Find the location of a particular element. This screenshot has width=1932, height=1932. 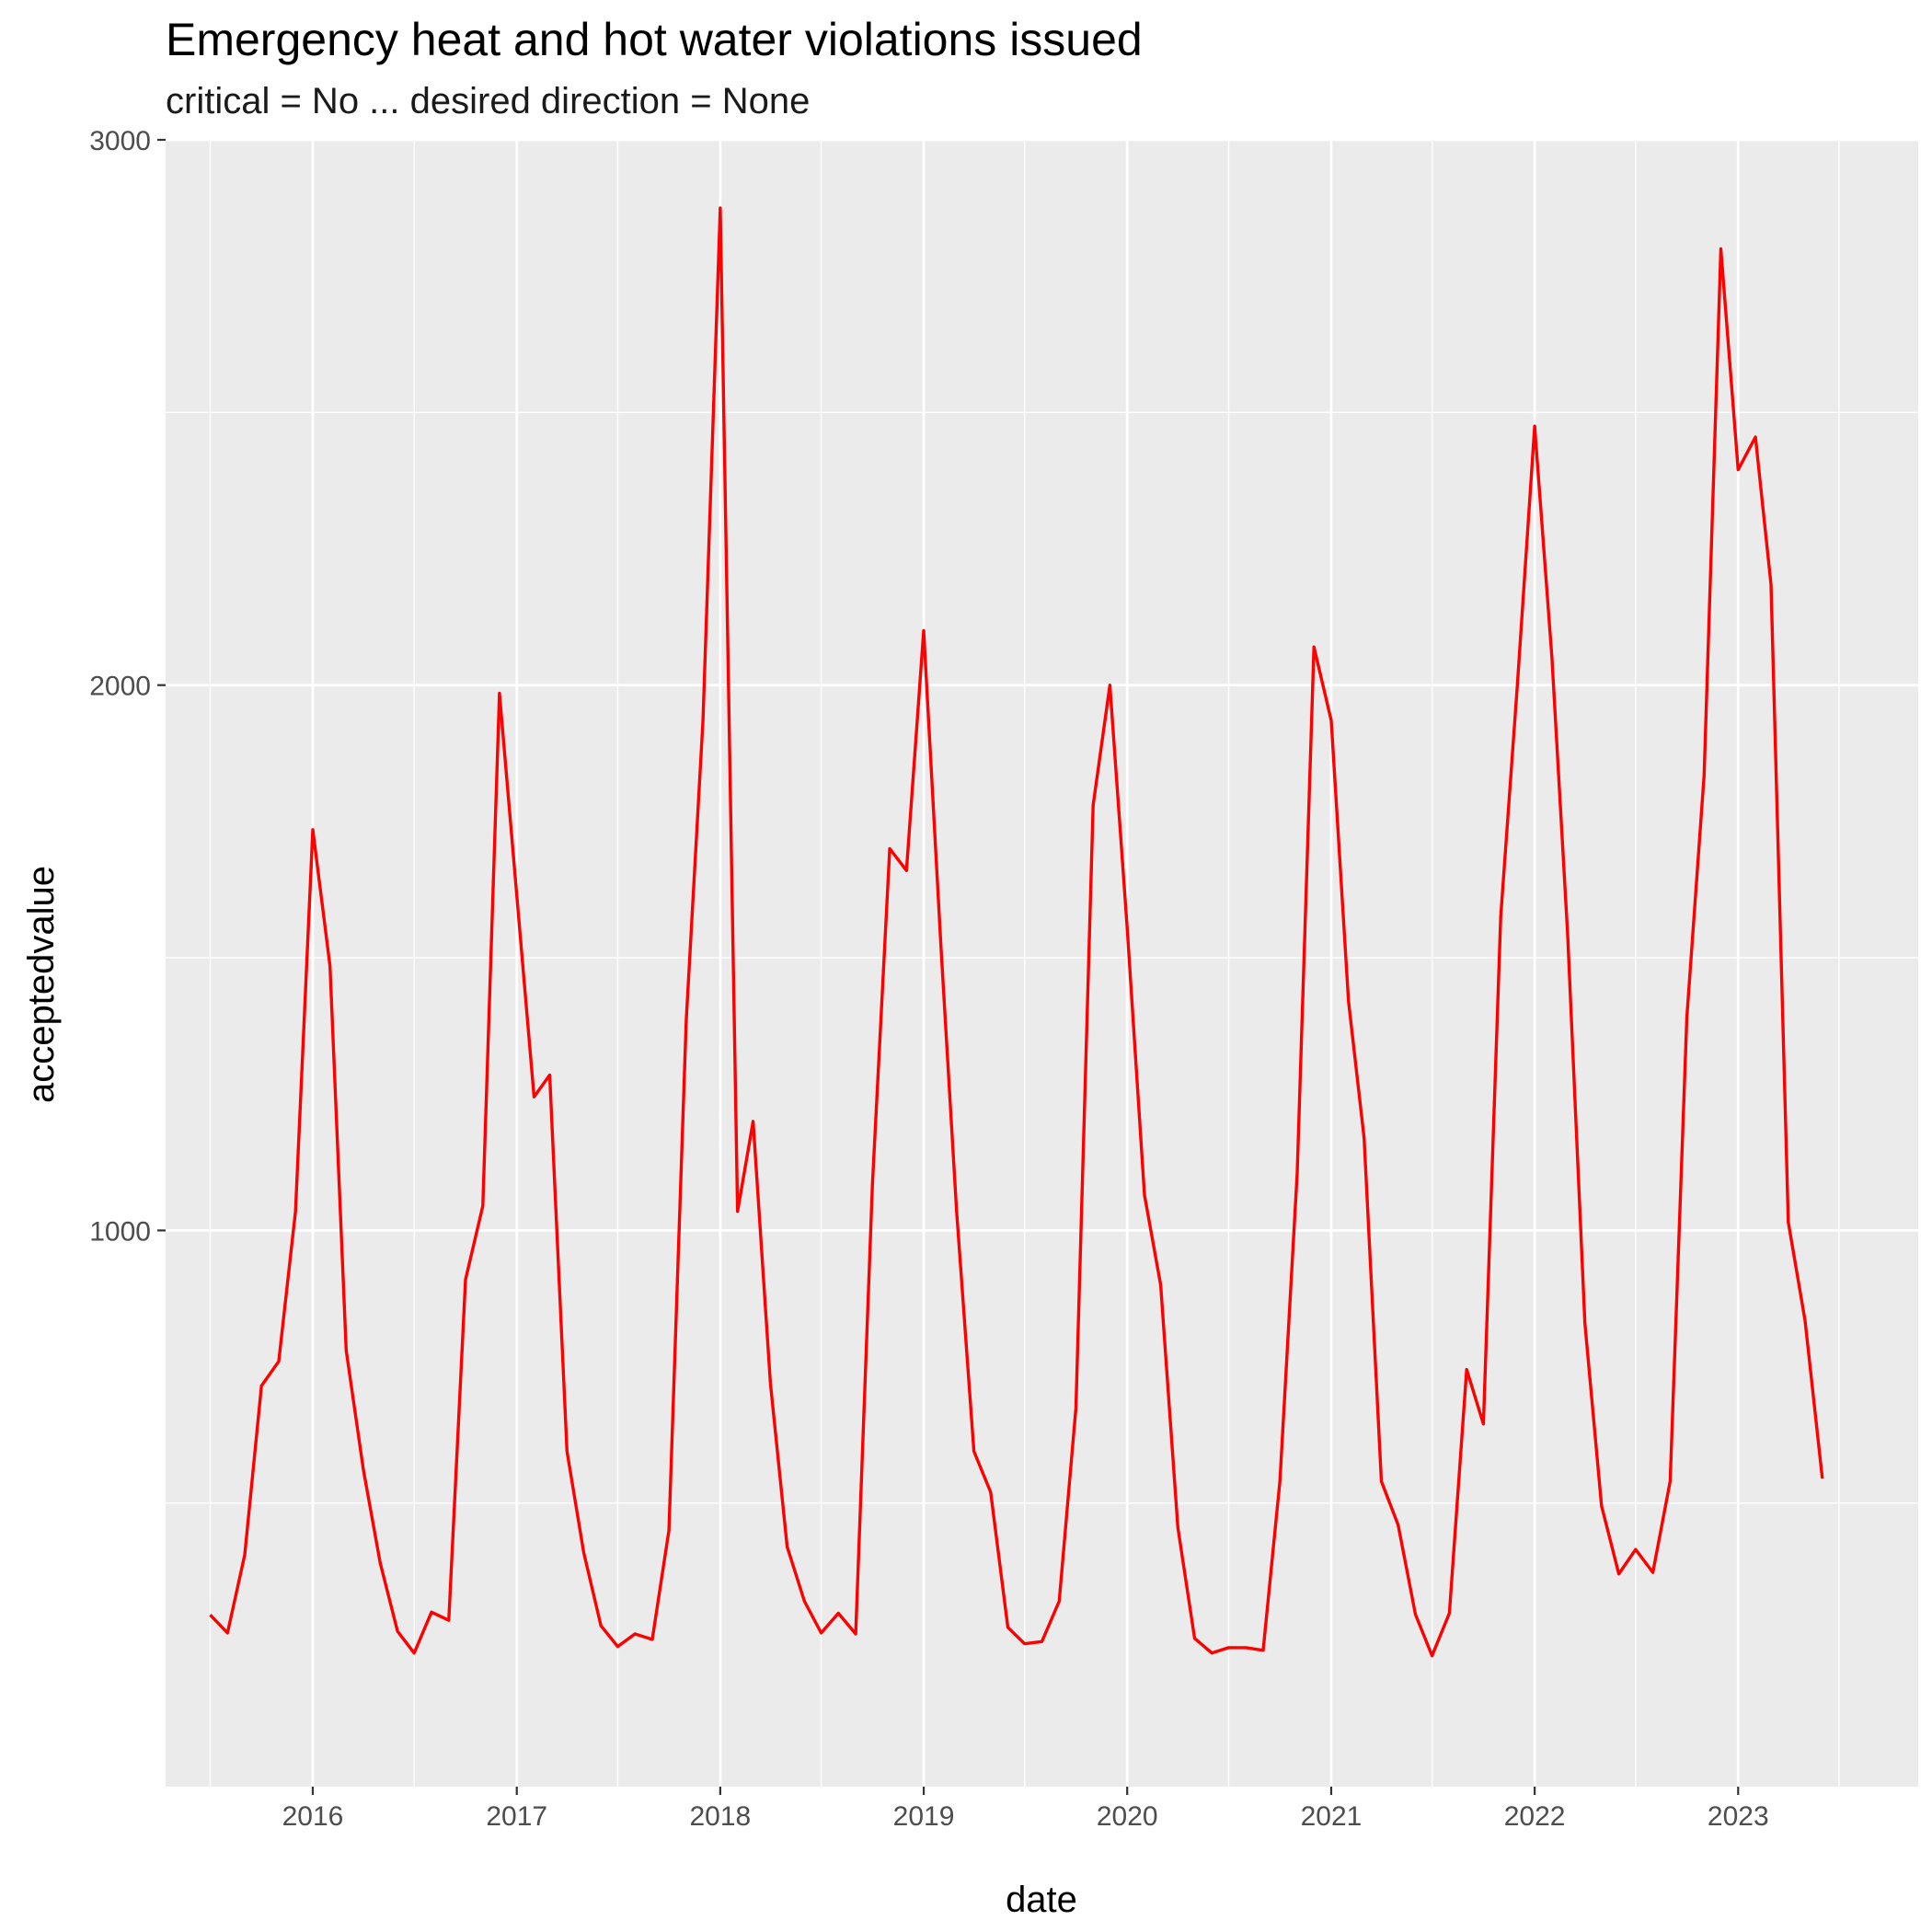

x-tick-label: 2023 is located at coordinates (1738, 1816).